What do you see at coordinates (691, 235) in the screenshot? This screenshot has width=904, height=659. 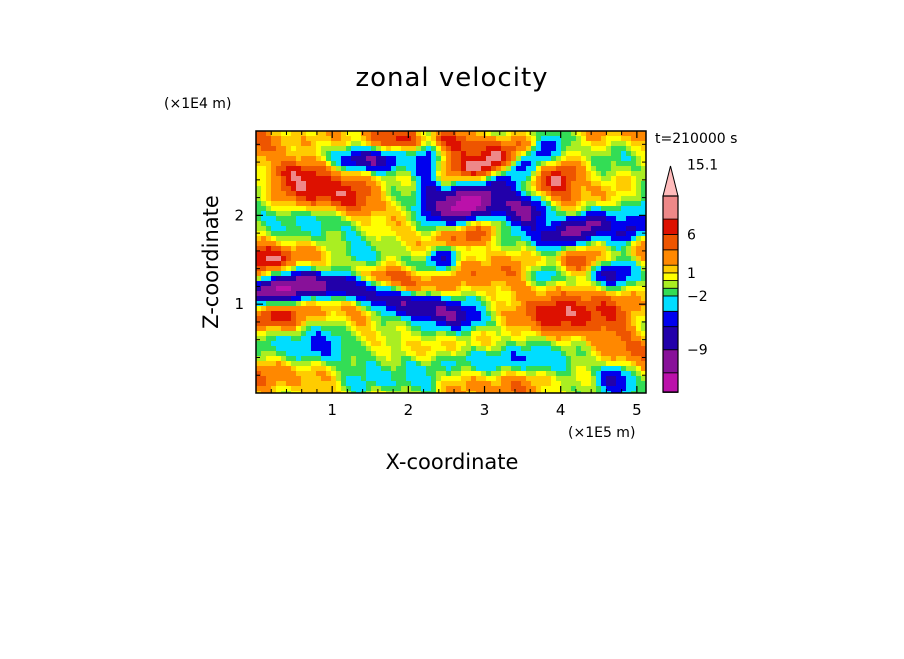 I see `colorbar-label: 6` at bounding box center [691, 235].